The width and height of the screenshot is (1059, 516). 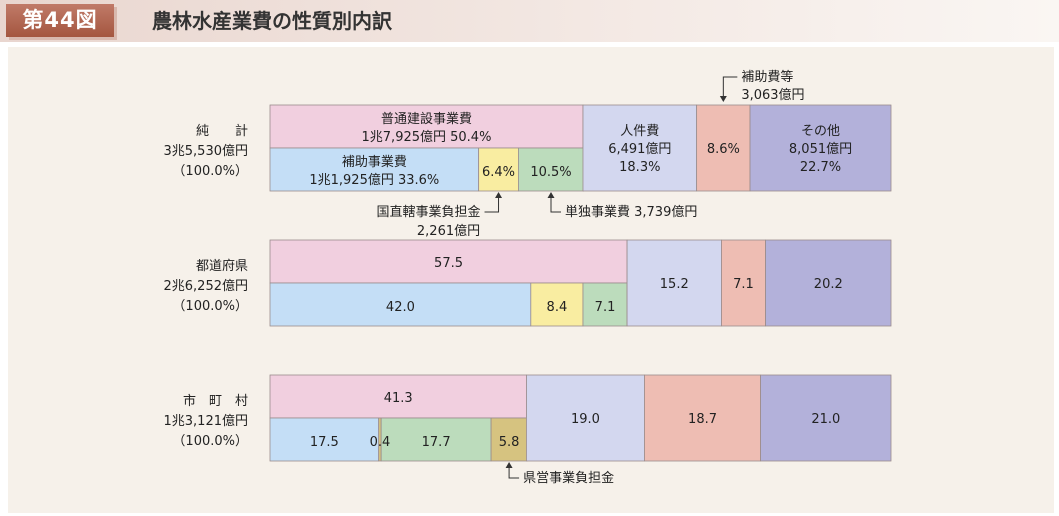 What do you see at coordinates (380, 442) in the screenshot?
I see `segment-value-label: 0.4` at bounding box center [380, 442].